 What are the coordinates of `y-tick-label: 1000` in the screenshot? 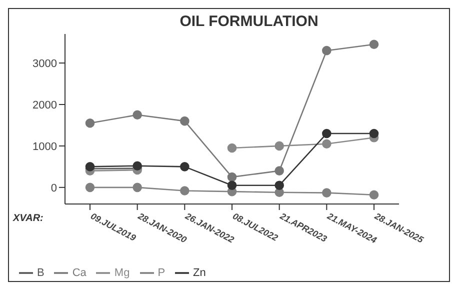 It's located at (44, 146).